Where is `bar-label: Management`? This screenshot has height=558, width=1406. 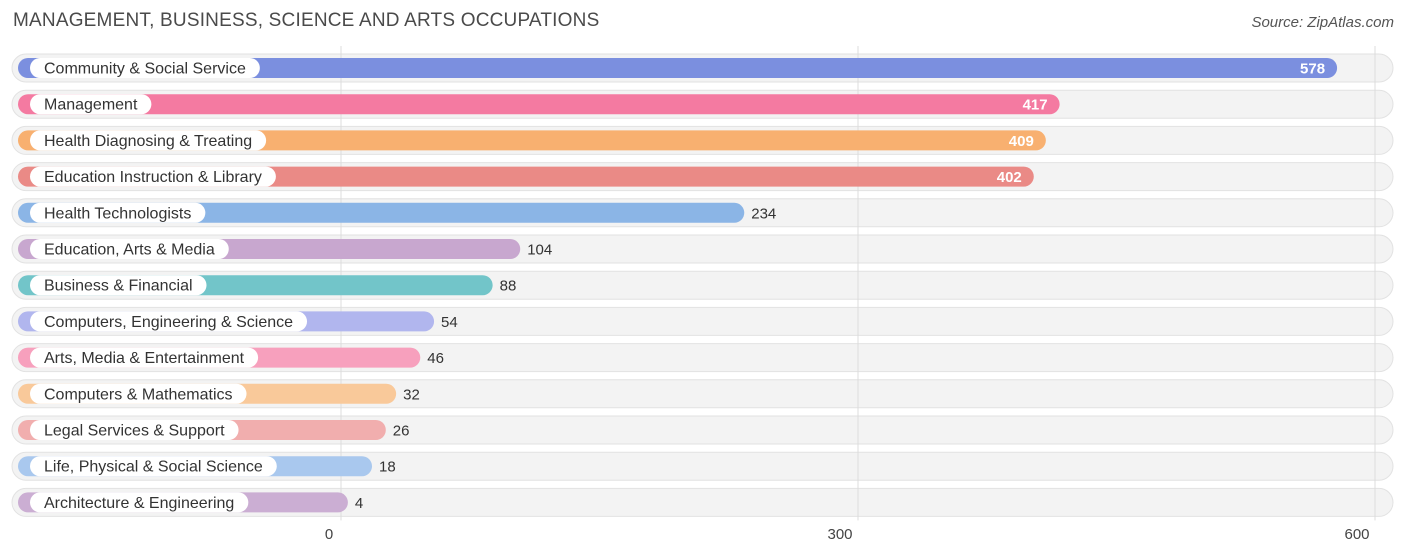 bar-label: Management is located at coordinates (91, 105).